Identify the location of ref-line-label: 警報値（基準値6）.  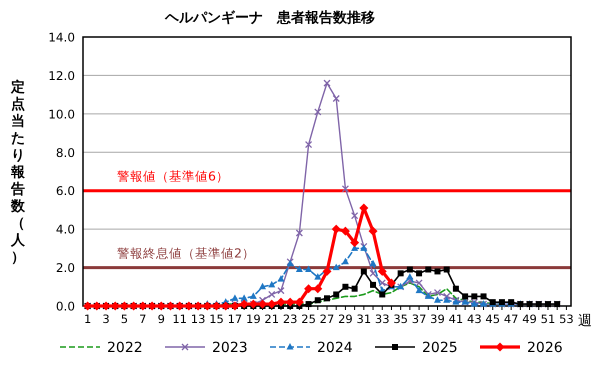
(173, 176).